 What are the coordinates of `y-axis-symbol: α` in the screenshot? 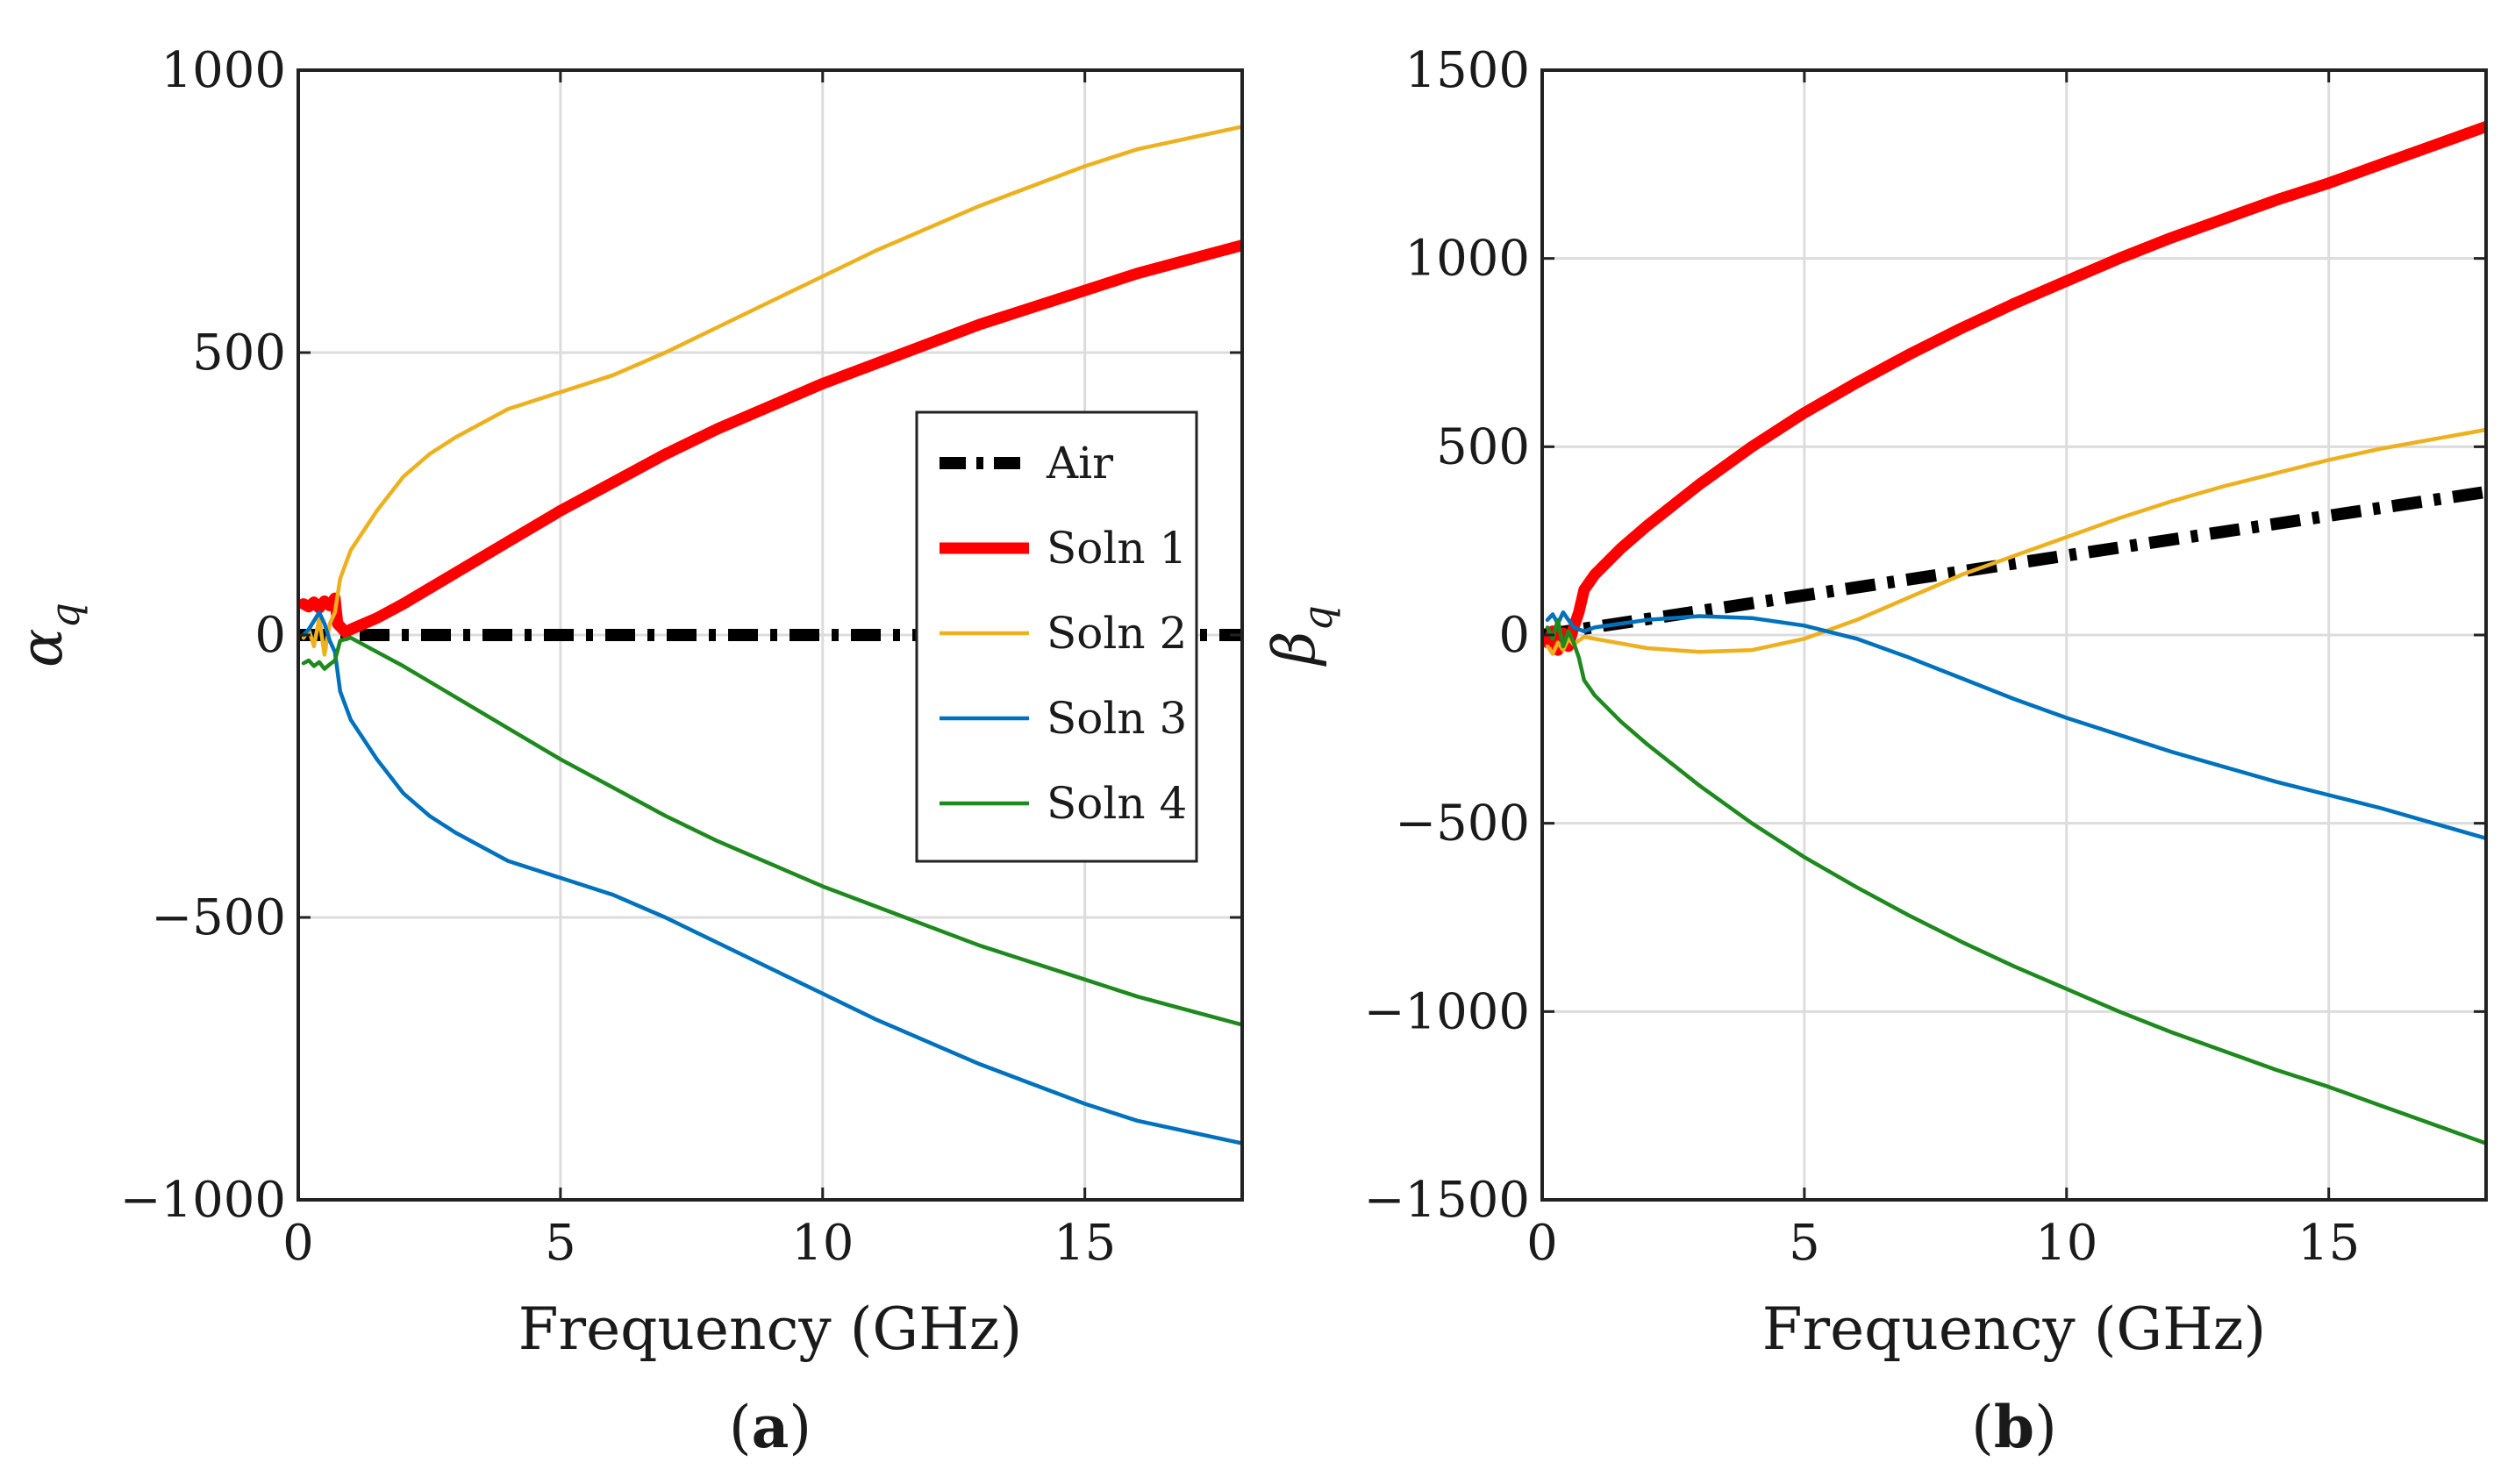 It's located at (41, 648).